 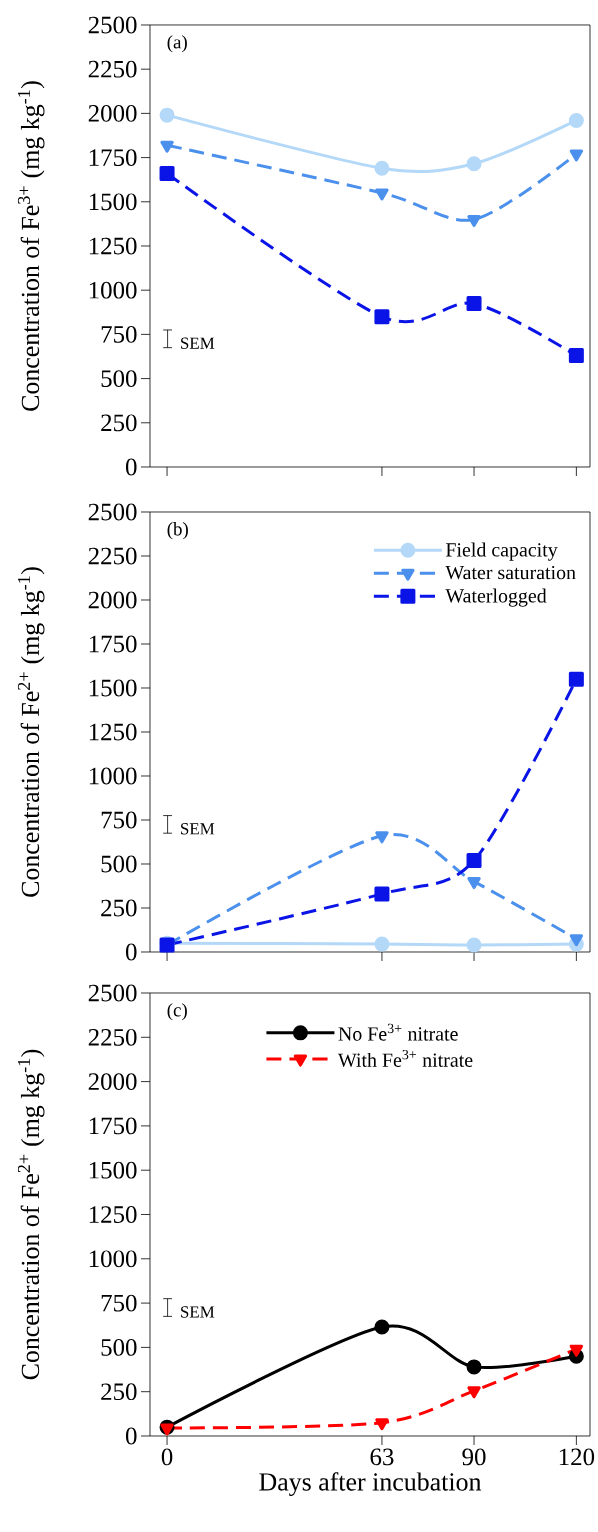 What do you see at coordinates (177, 531) in the screenshot?
I see `chart-title: (b)` at bounding box center [177, 531].